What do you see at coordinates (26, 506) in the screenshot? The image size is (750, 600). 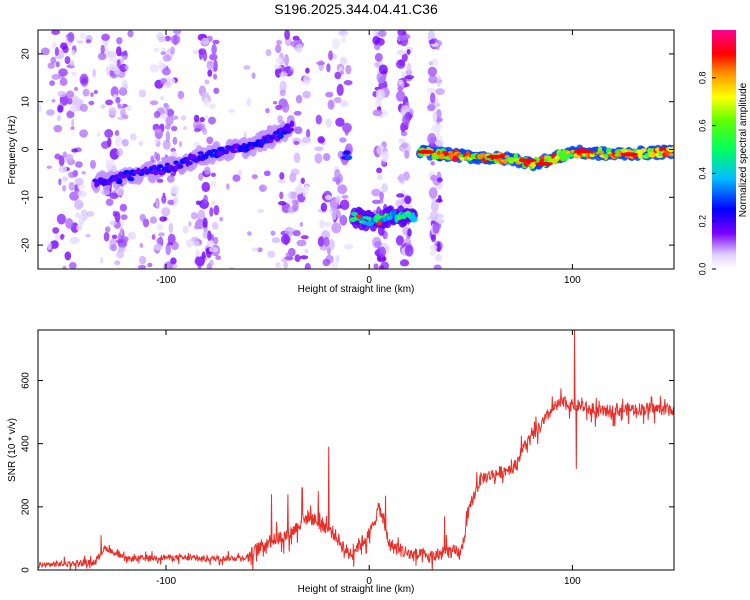 I see `y-tick-label: 200` at bounding box center [26, 506].